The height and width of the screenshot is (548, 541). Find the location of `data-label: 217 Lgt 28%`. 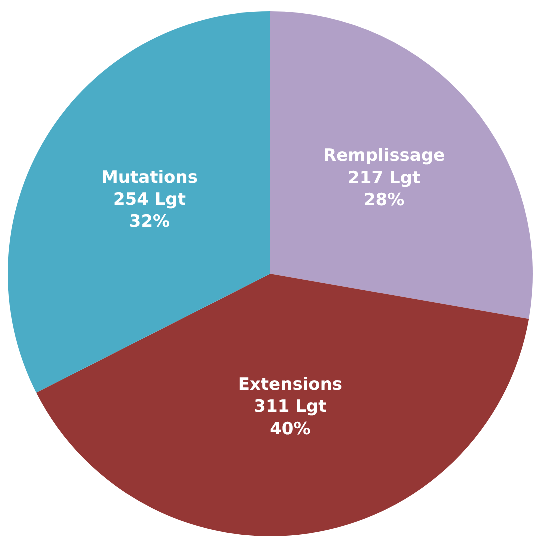

data-label: 217 Lgt 28% is located at coordinates (384, 189).